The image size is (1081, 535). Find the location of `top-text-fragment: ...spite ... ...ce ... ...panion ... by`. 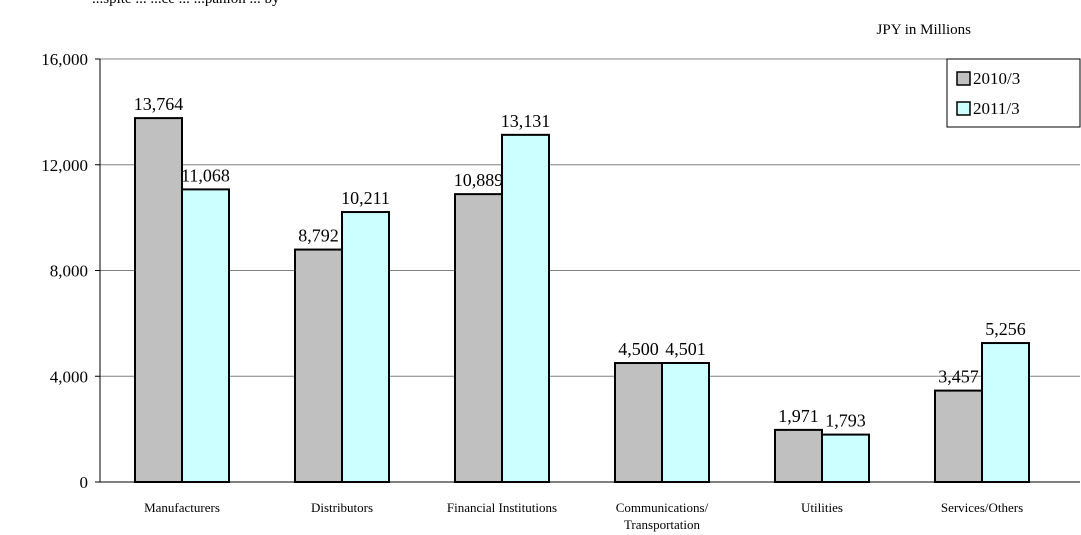

top-text-fragment: ...spite ... ...ce ... ...panion ... by is located at coordinates (185, 4).